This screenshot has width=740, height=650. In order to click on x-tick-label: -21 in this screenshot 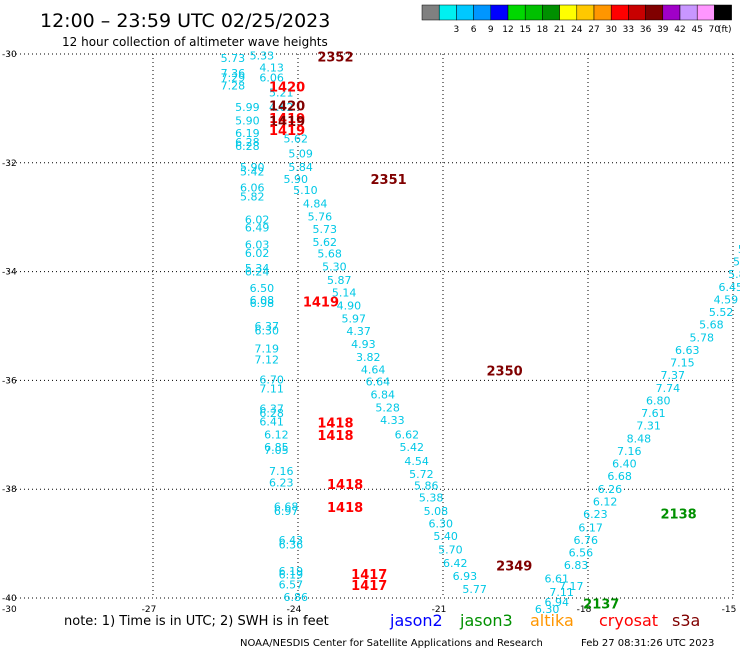, I will do `click(439, 610)`.